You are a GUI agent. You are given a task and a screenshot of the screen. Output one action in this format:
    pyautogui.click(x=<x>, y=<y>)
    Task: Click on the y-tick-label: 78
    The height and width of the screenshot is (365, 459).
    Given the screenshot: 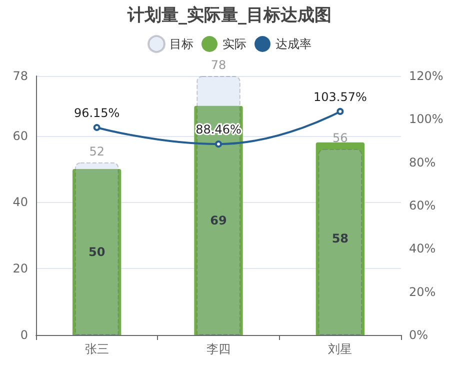 What is the action you would take?
    pyautogui.click(x=20, y=76)
    